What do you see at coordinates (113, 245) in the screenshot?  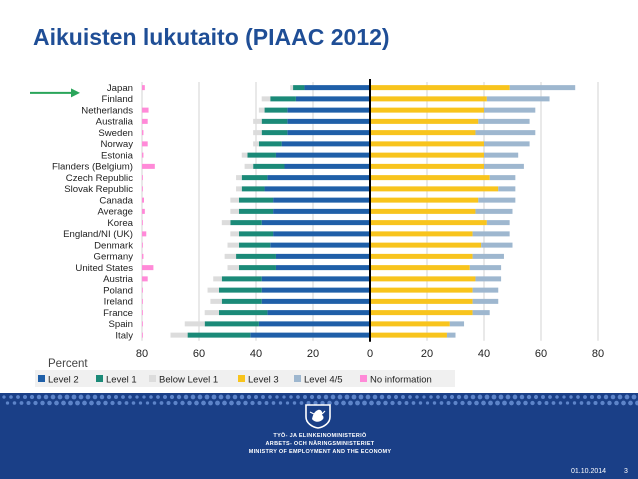 I see `category-label: Denmark` at bounding box center [113, 245].